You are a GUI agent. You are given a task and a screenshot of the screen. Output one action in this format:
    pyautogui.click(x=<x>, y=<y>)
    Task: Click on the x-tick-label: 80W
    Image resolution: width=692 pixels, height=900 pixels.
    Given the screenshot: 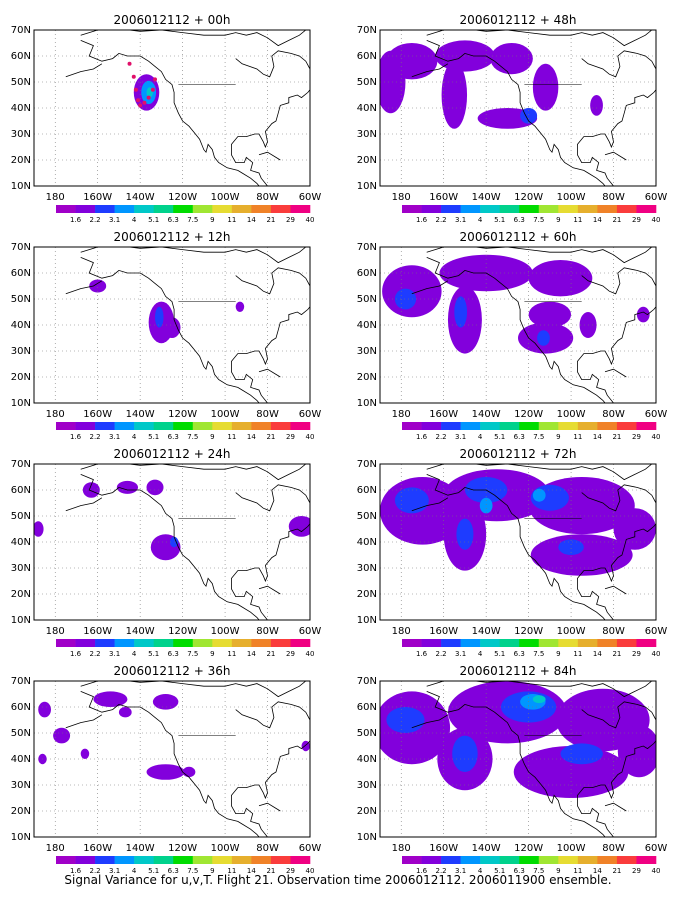 What is the action you would take?
    pyautogui.click(x=267, y=631)
    